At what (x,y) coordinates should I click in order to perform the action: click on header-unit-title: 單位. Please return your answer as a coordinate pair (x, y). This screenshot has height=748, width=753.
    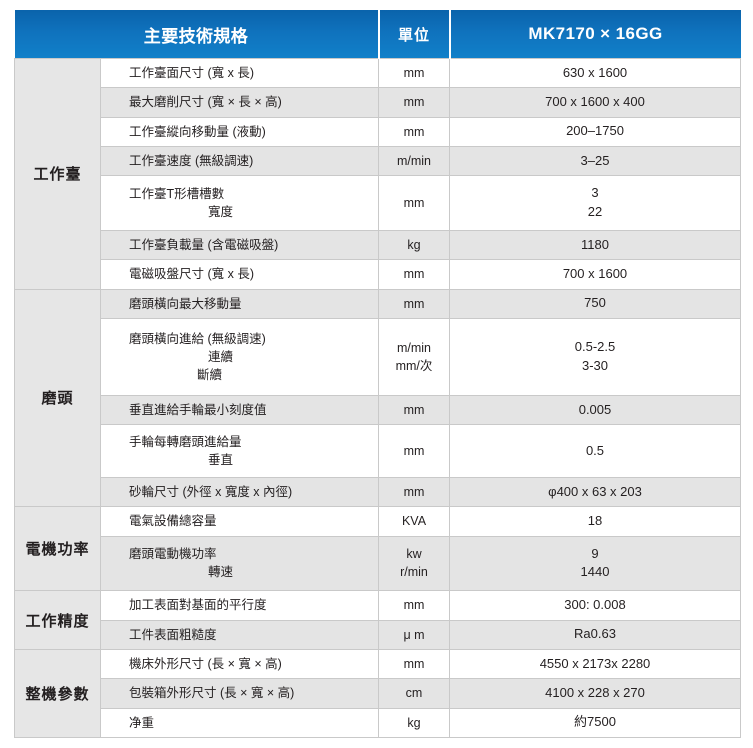
    Looking at the image, I should click on (414, 34).